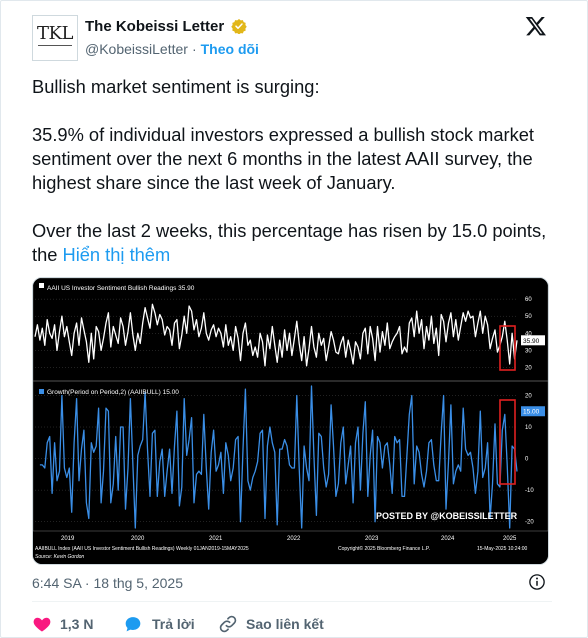 The image size is (588, 638). What do you see at coordinates (42, 624) in the screenshot?
I see `heart-icon` at bounding box center [42, 624].